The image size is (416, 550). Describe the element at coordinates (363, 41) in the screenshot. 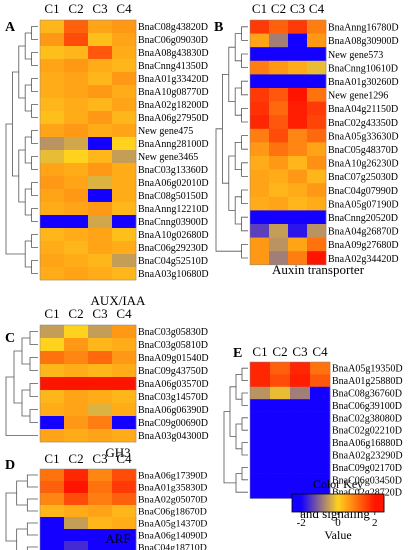

I see `panel-b-row-label: BnaA08g30900D` at that location.